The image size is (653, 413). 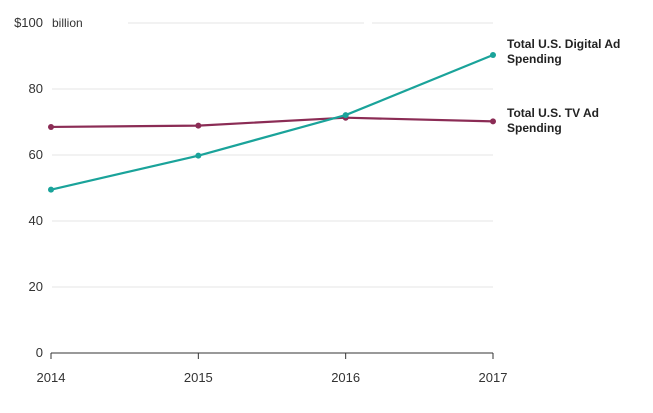 What do you see at coordinates (67, 23) in the screenshot?
I see `y-unit-label: billion` at bounding box center [67, 23].